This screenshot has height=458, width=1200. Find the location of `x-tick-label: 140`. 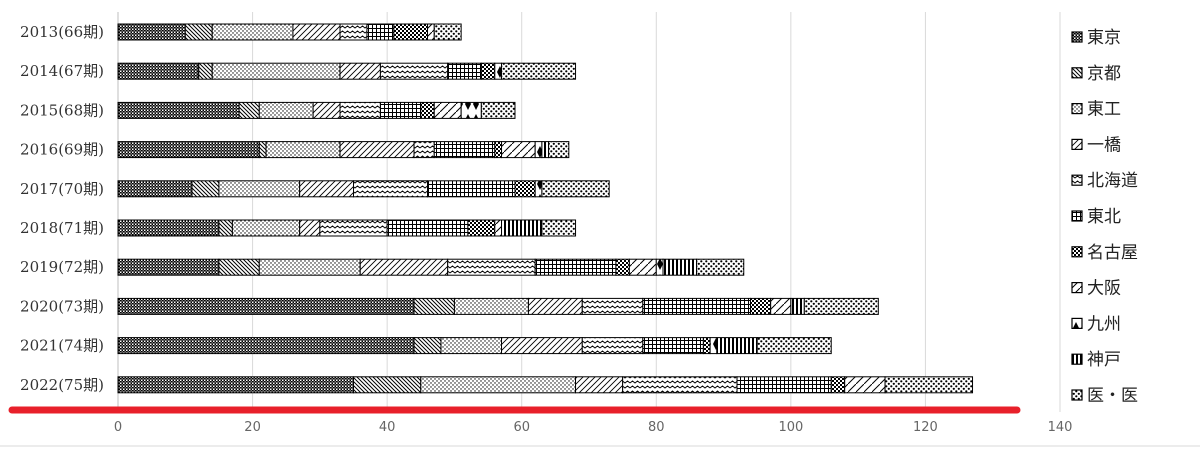

x-tick-label: 140 is located at coordinates (1060, 427).